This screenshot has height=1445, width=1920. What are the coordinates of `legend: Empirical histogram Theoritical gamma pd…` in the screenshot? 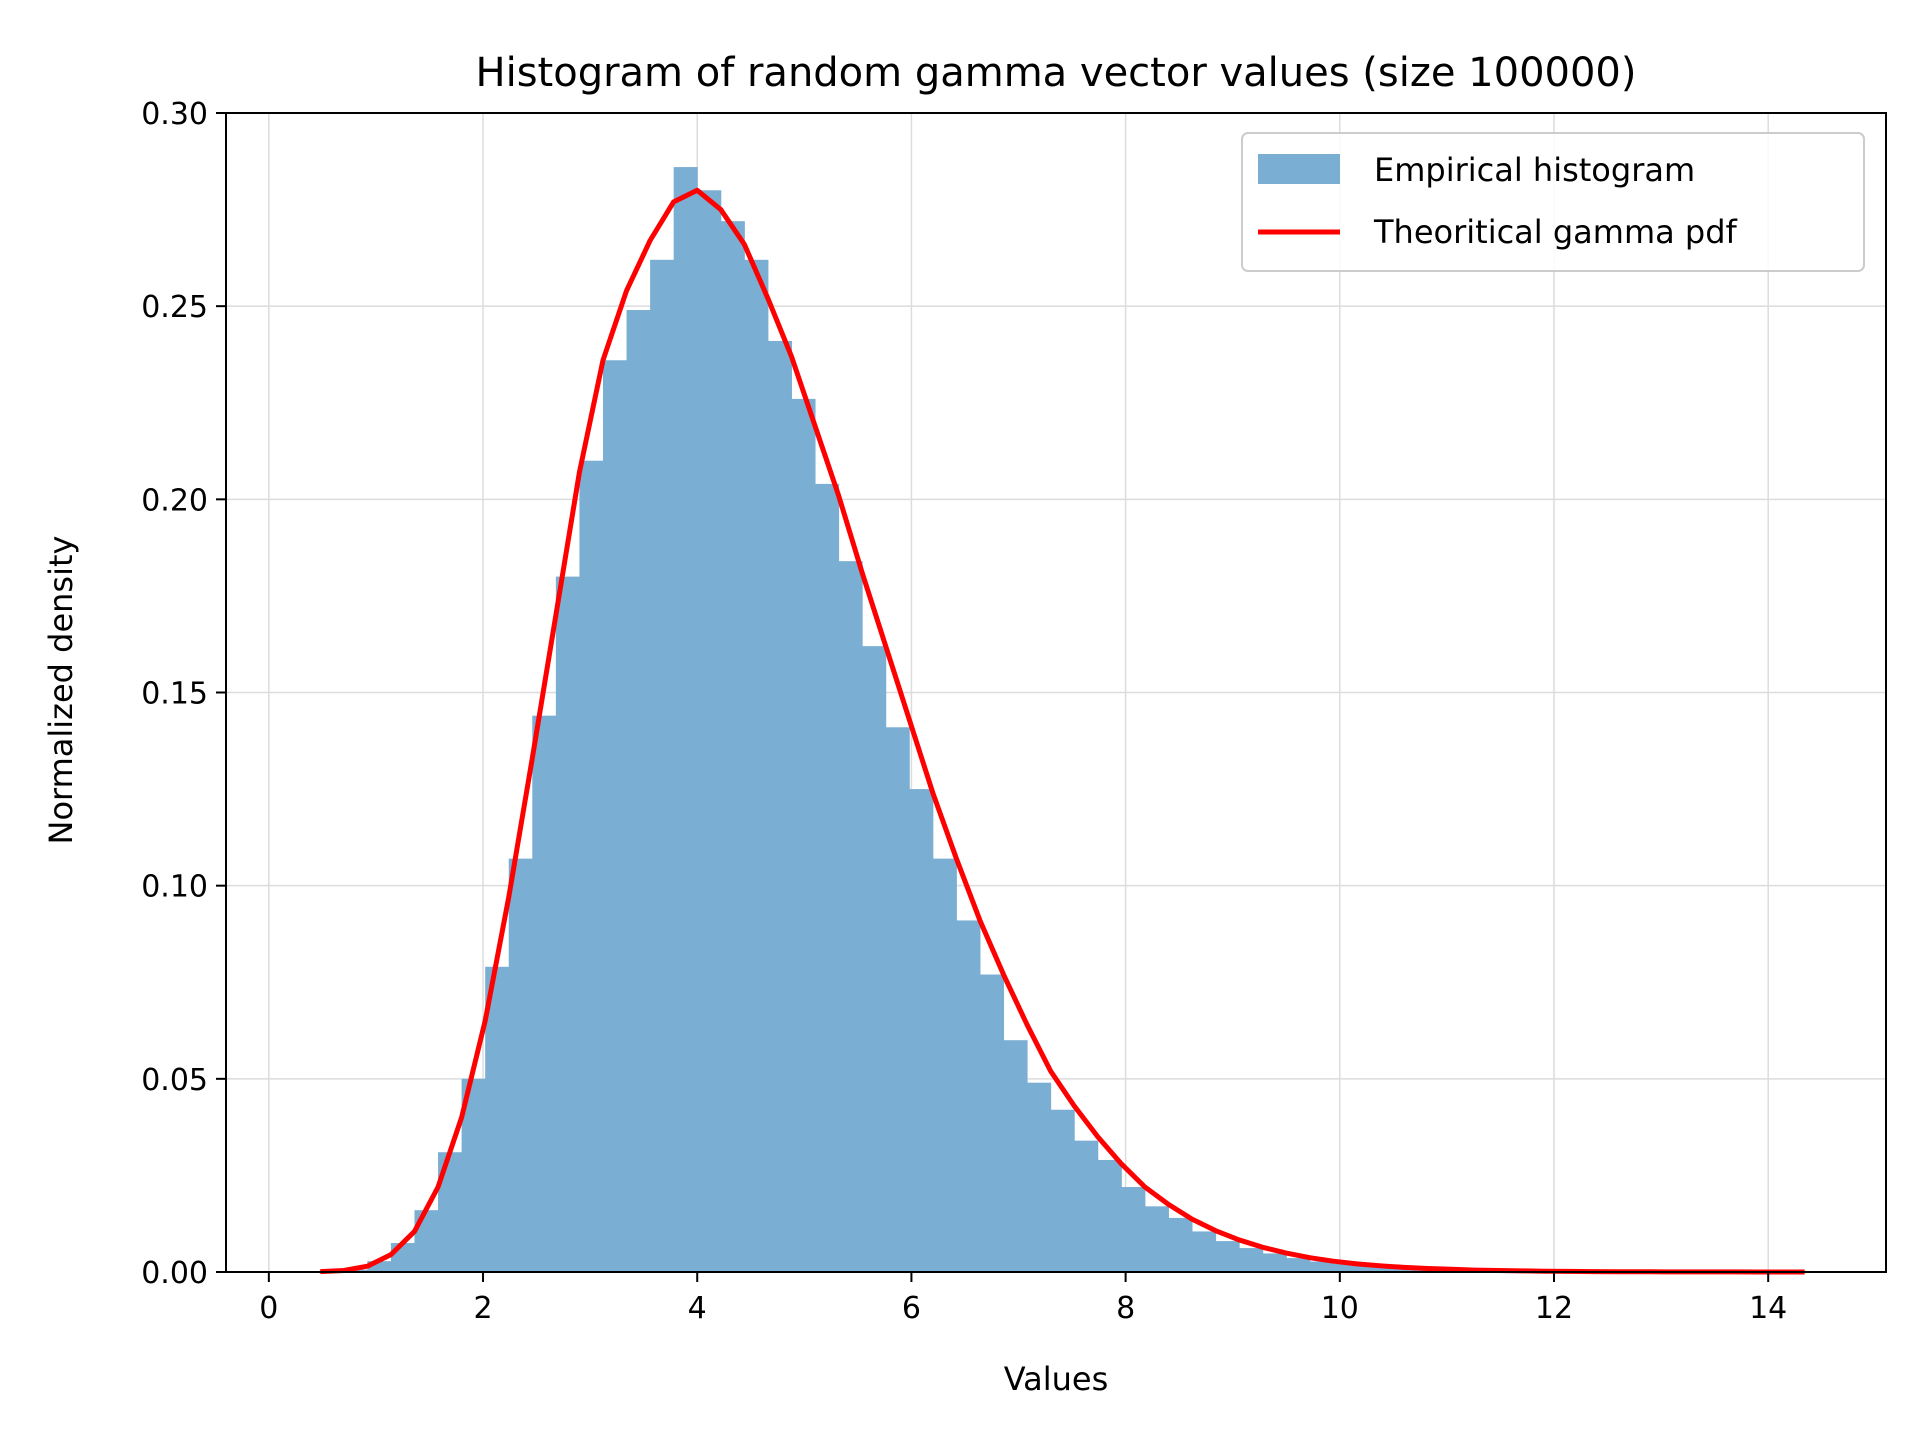 It's located at (1553, 202).